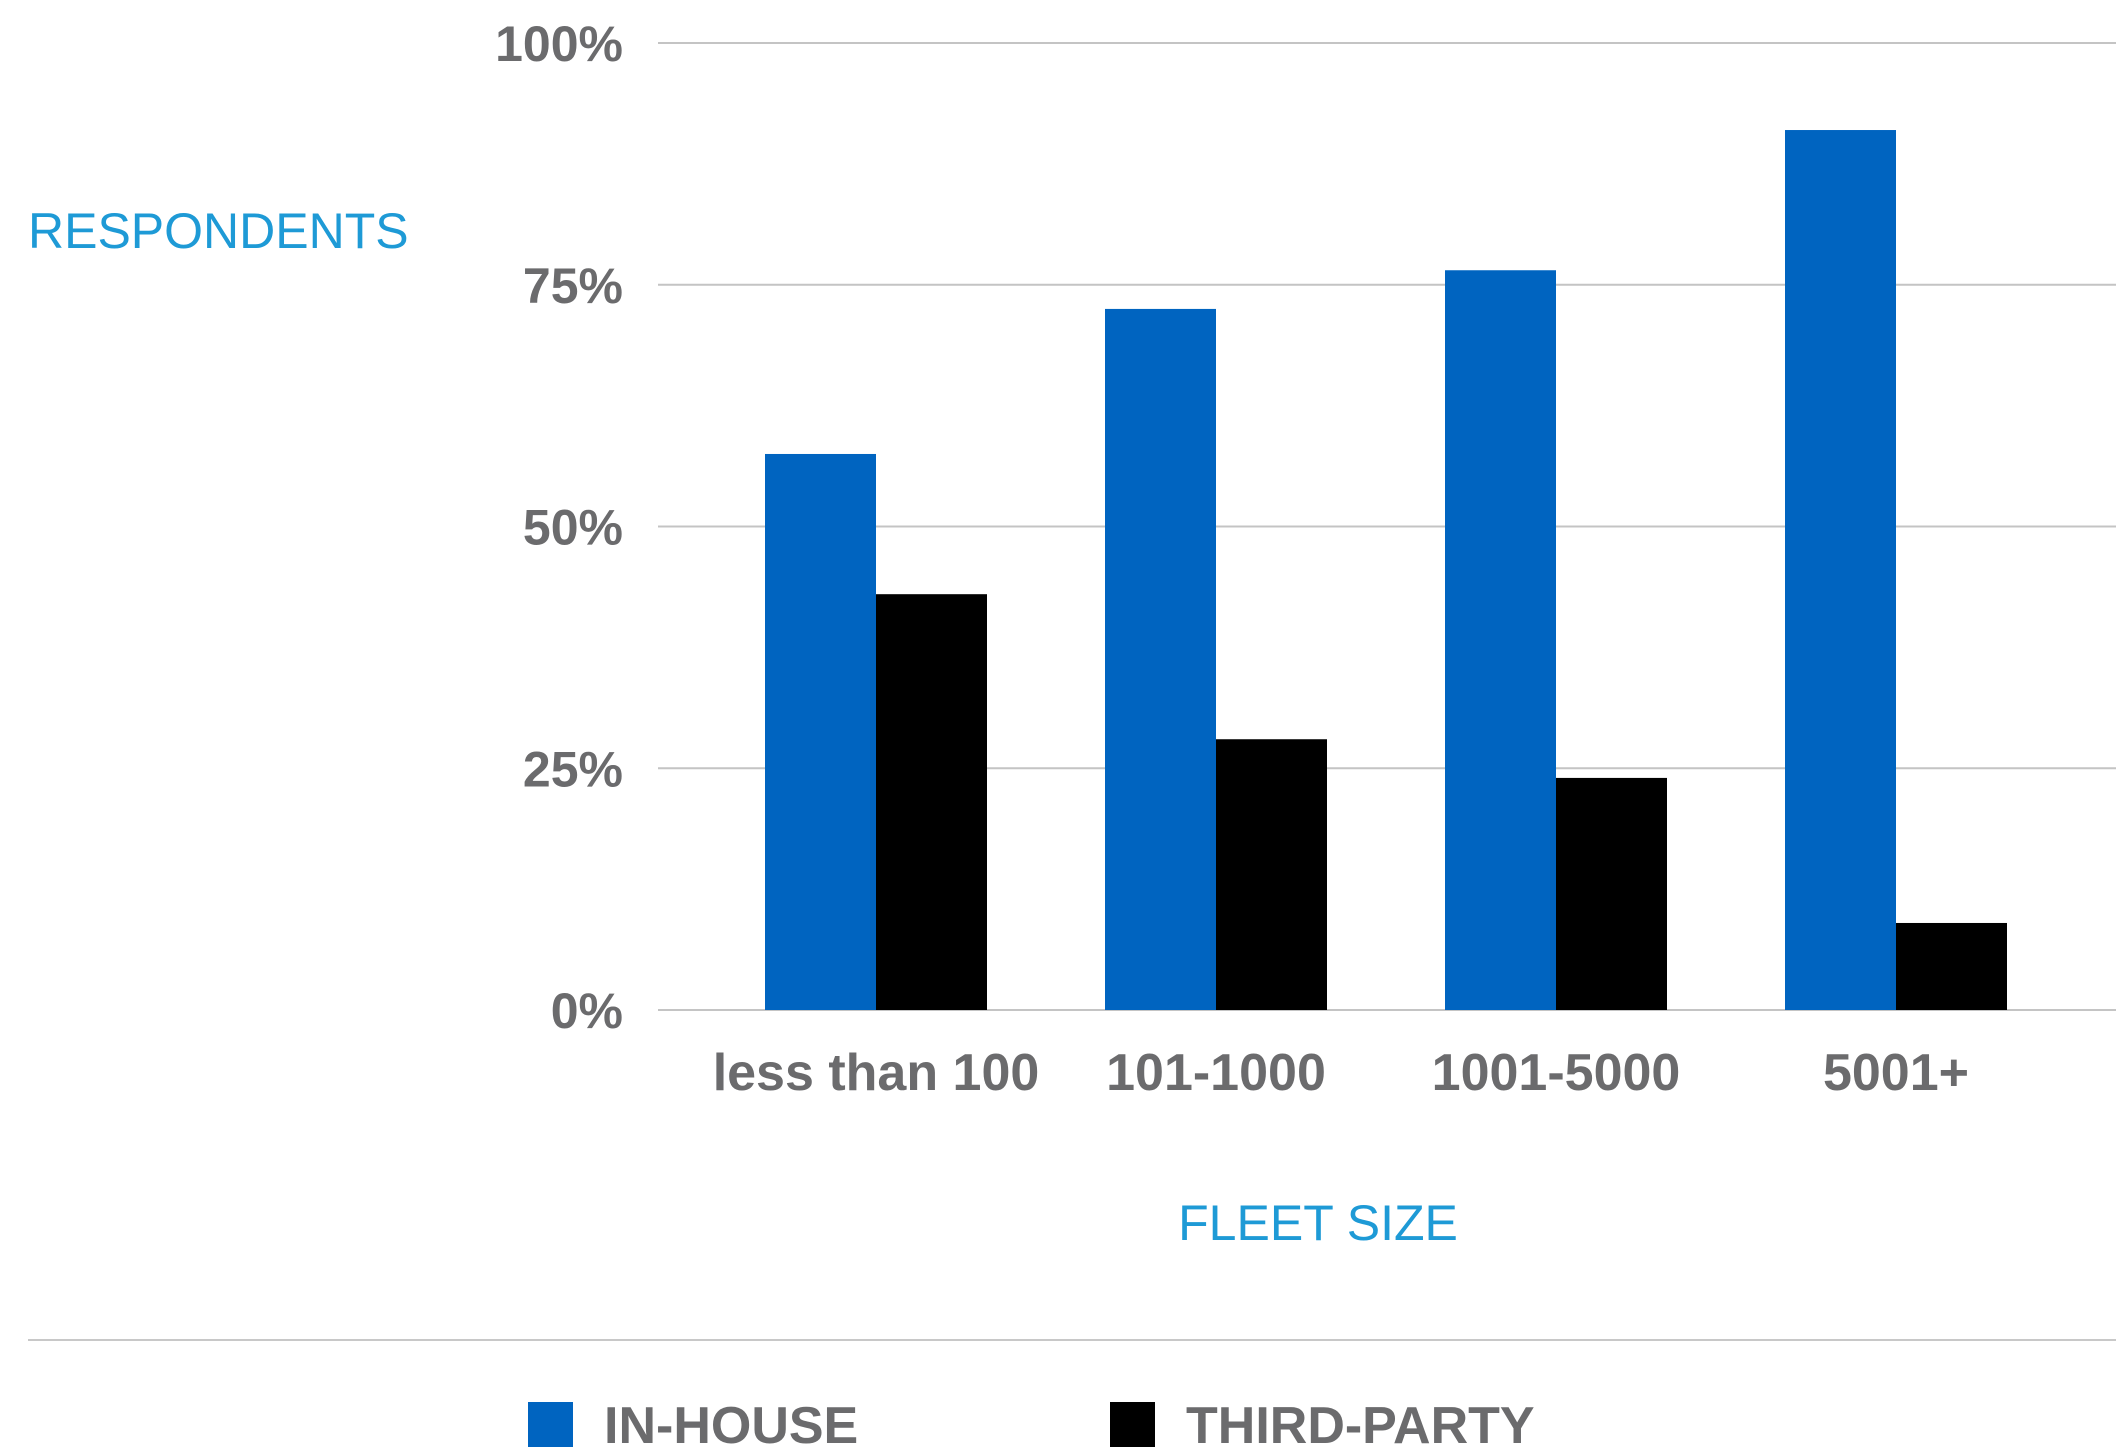 The image size is (2116, 1447). I want to click on y-axis-tick-labels: 0% 25% 50% 75% 100%, so click(559, 527).